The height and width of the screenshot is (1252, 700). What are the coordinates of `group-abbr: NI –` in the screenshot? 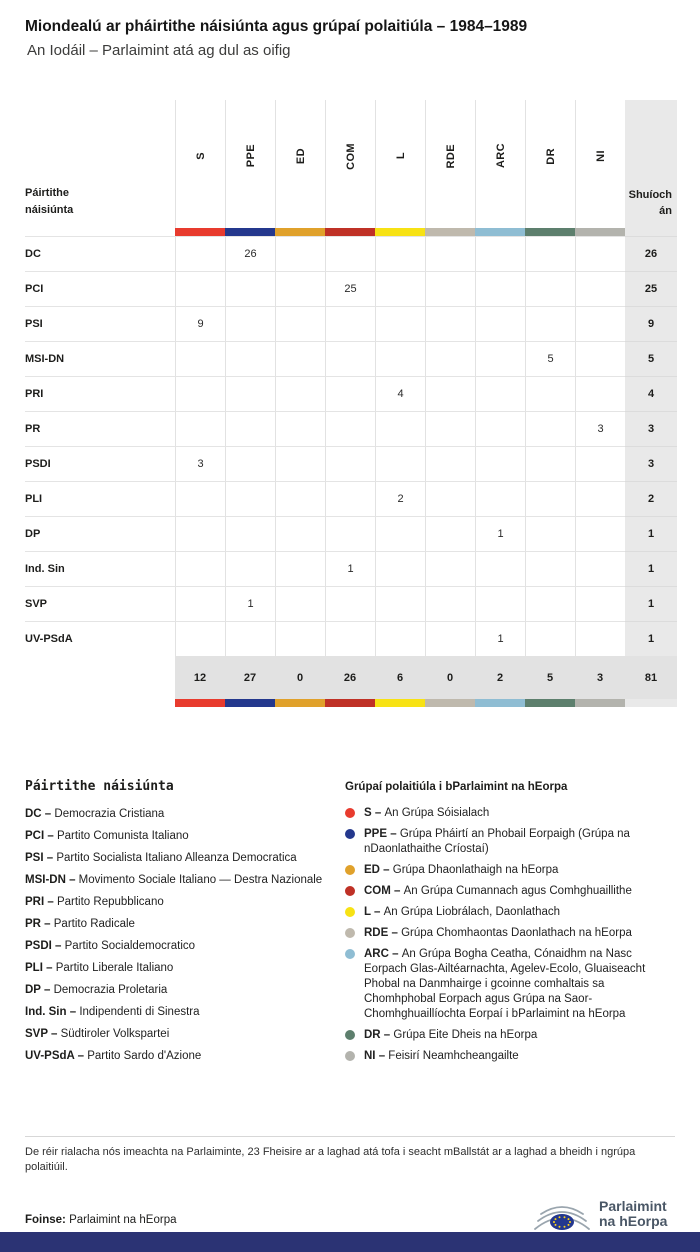 It's located at (376, 1056).